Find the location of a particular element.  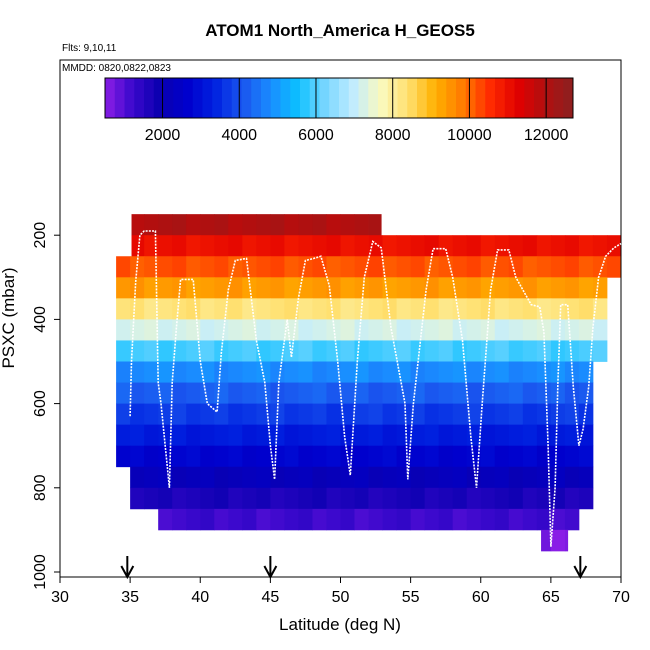

y-tick-label: 800 is located at coordinates (40, 487).